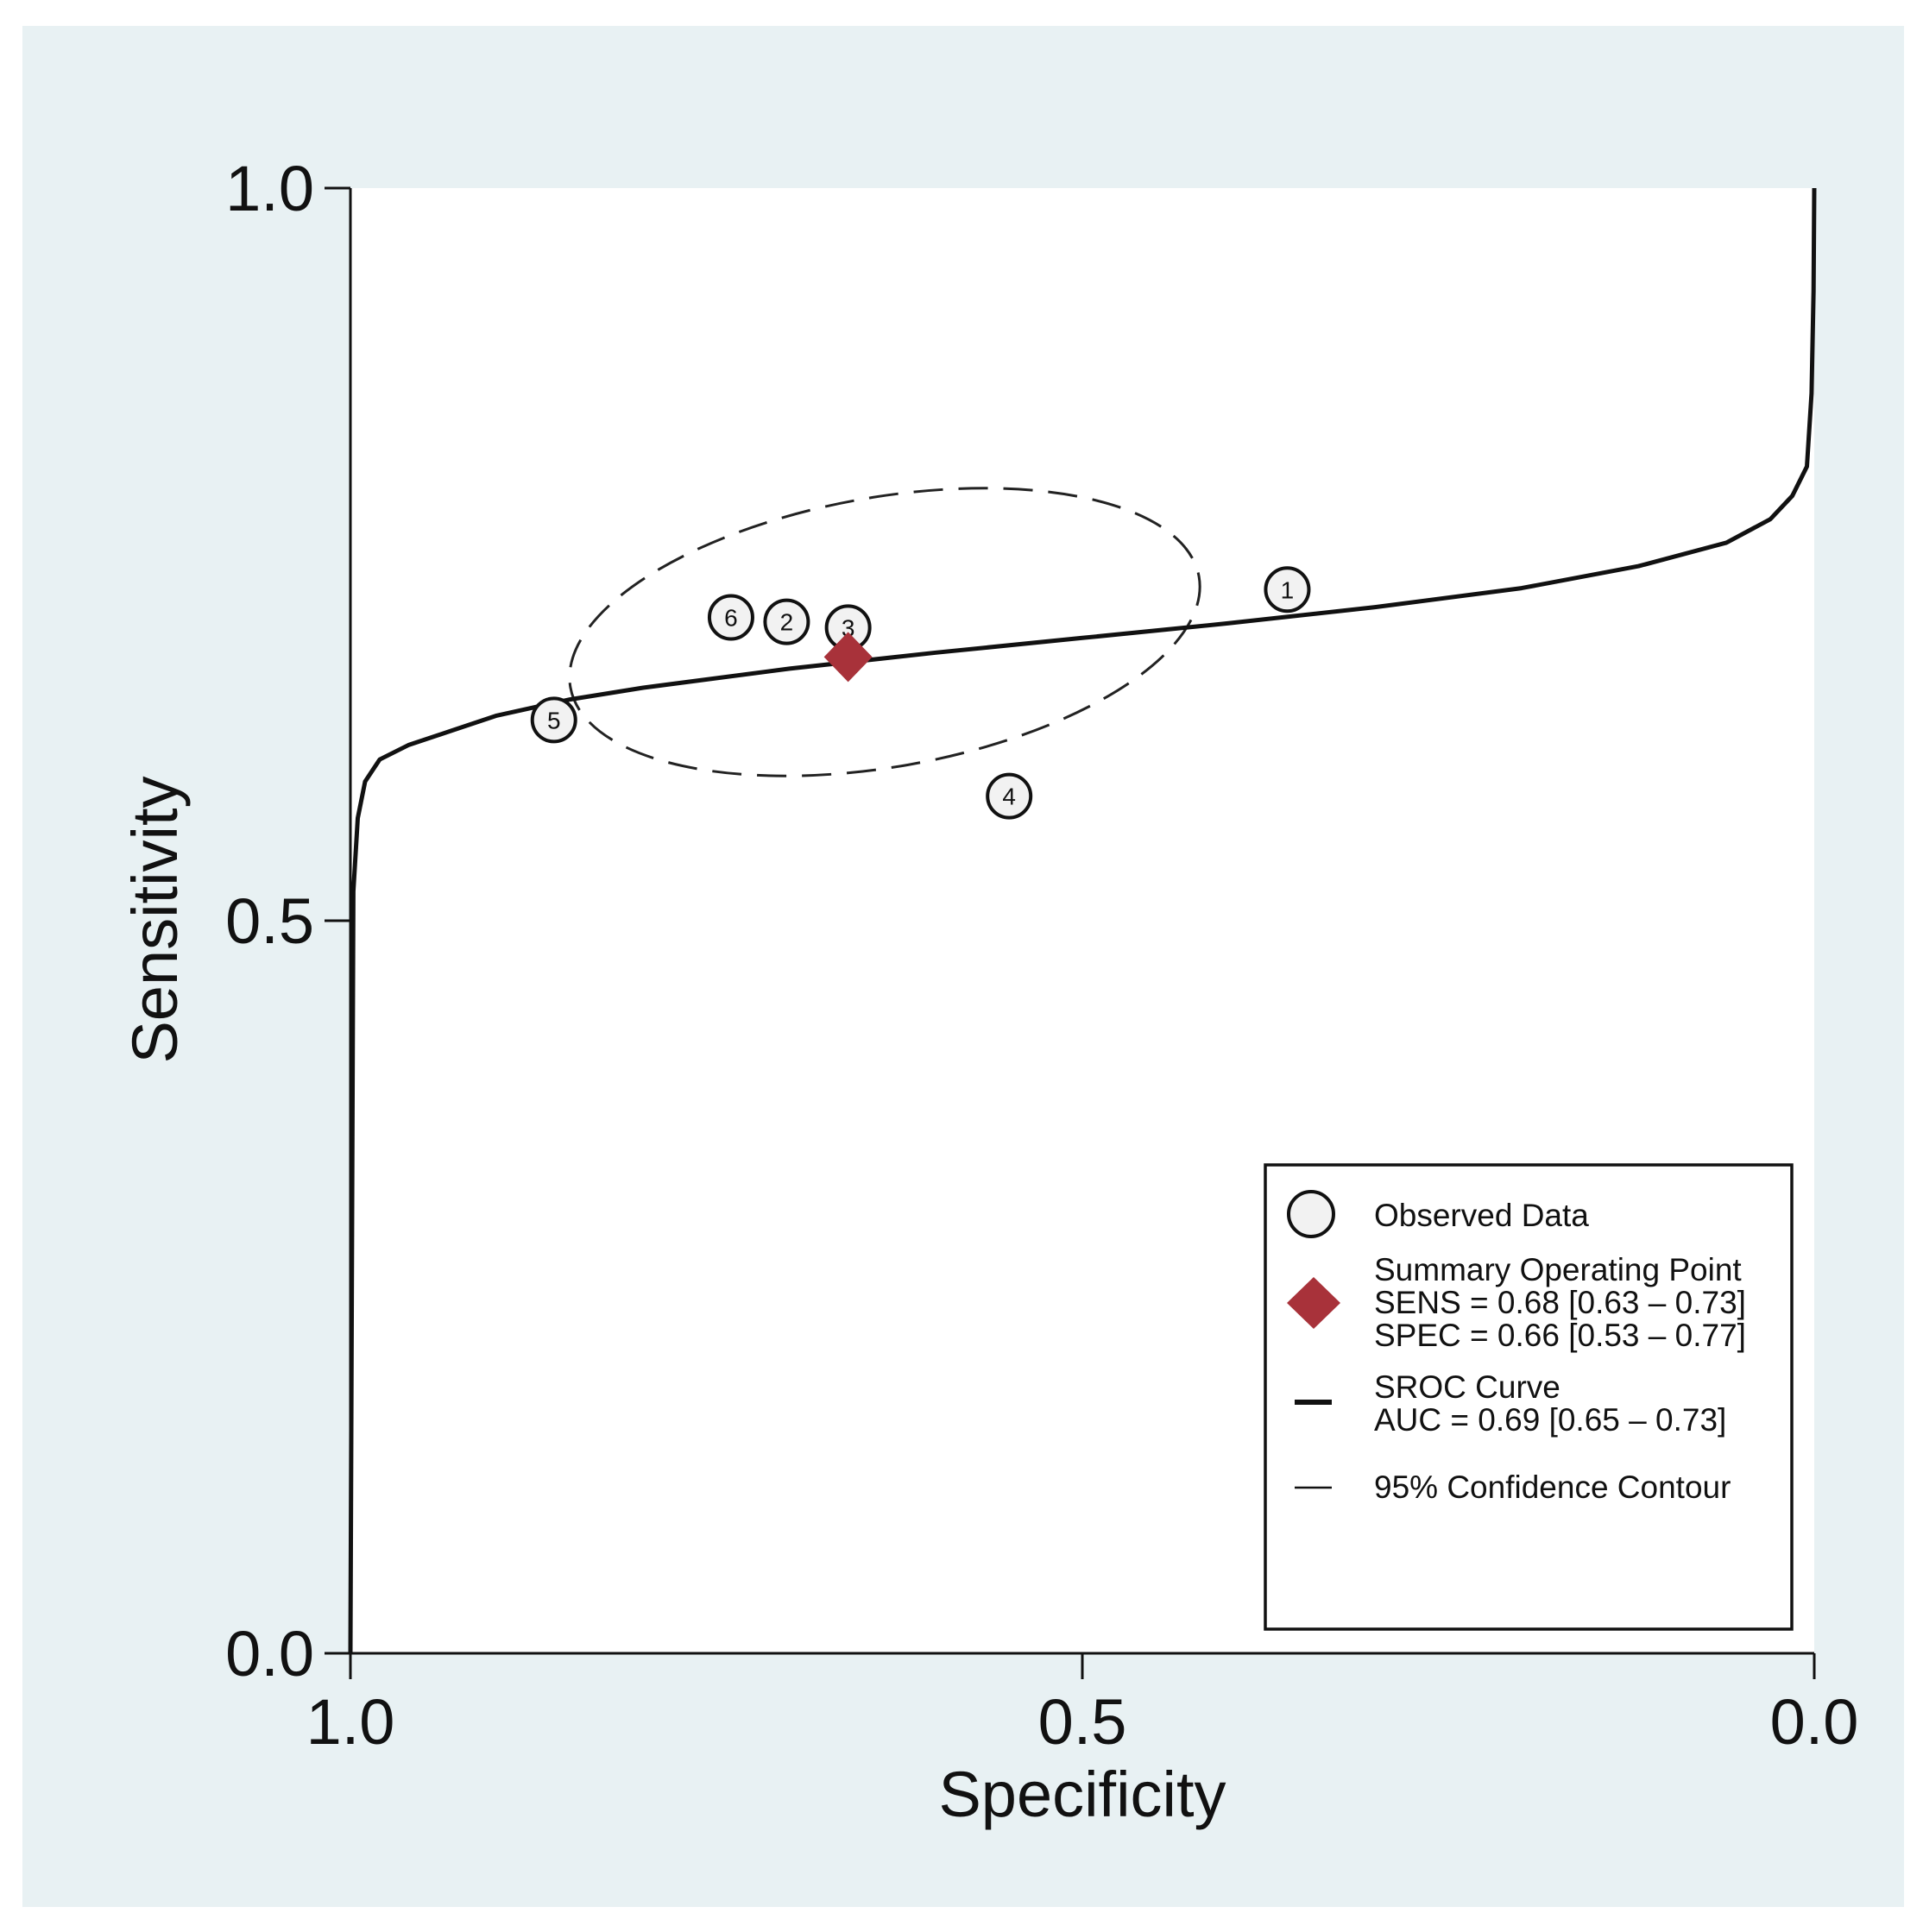 This screenshot has height=1932, width=1923. Describe the element at coordinates (1314, 1303) in the screenshot. I see `legend-summary-marker` at that location.